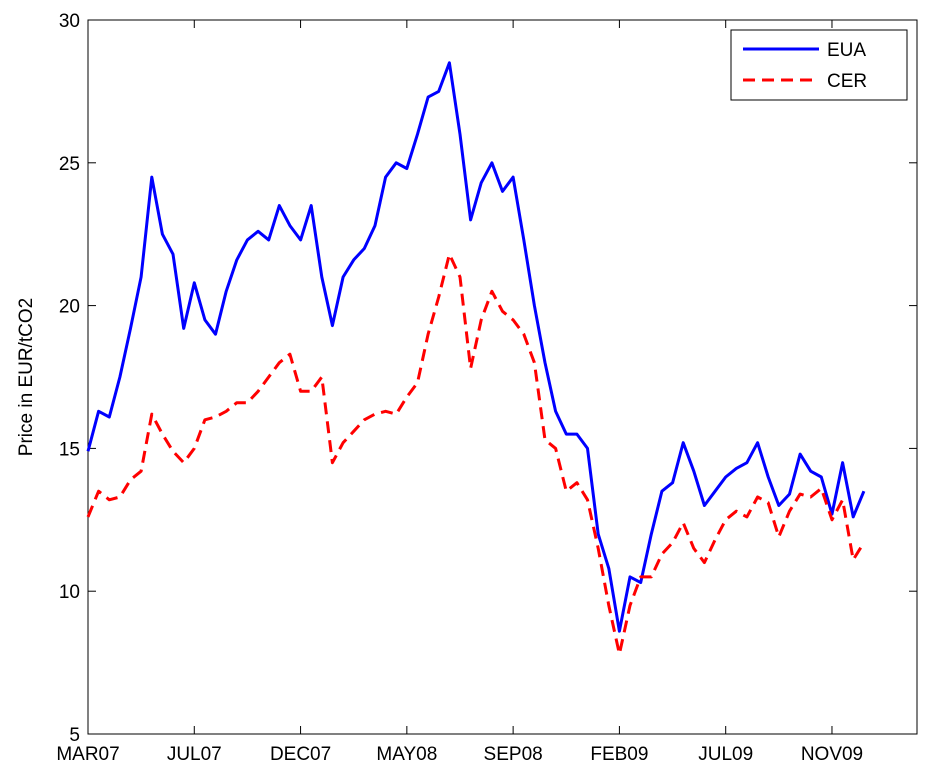  Describe the element at coordinates (832, 754) in the screenshot. I see `x-tick-label: NOV09` at that location.